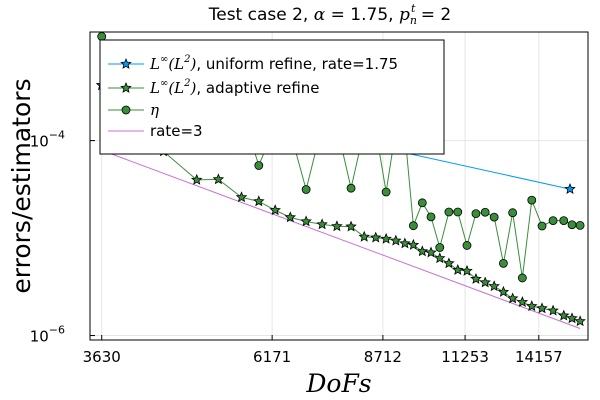  I want to click on legend-label-2: η, so click(154, 110).